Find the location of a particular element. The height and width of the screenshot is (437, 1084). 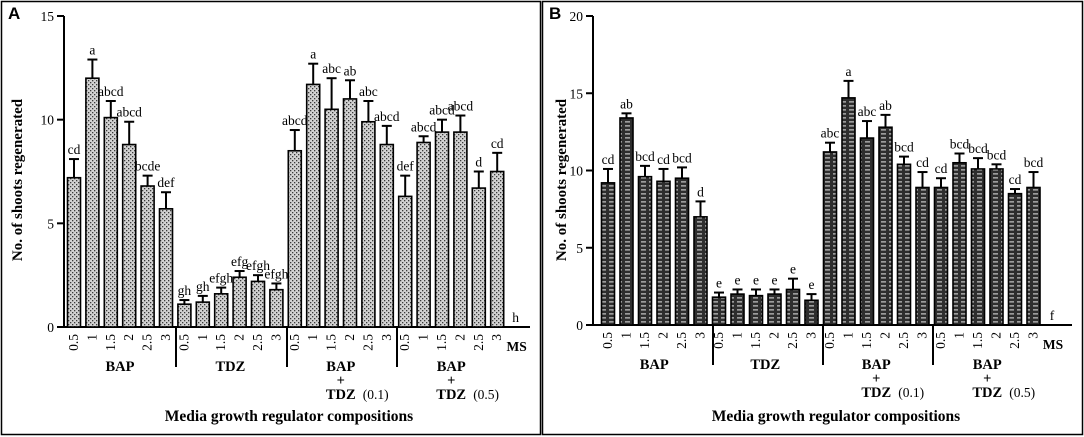

panel-b-x-tick-label: 0.5 is located at coordinates (718, 340).